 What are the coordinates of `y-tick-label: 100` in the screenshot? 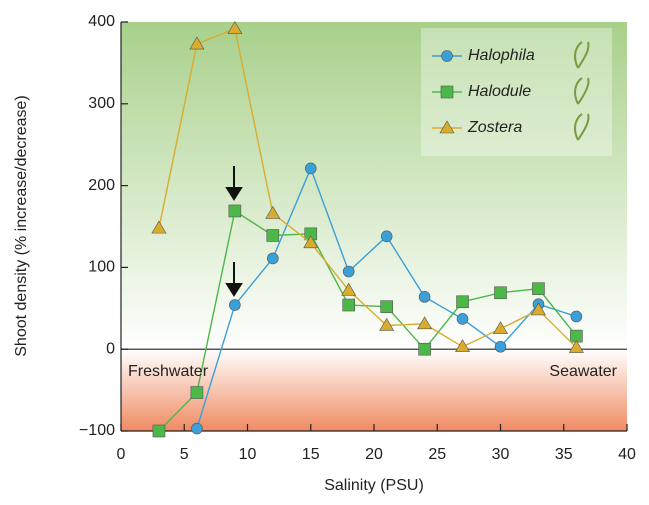 It's located at (101, 267).